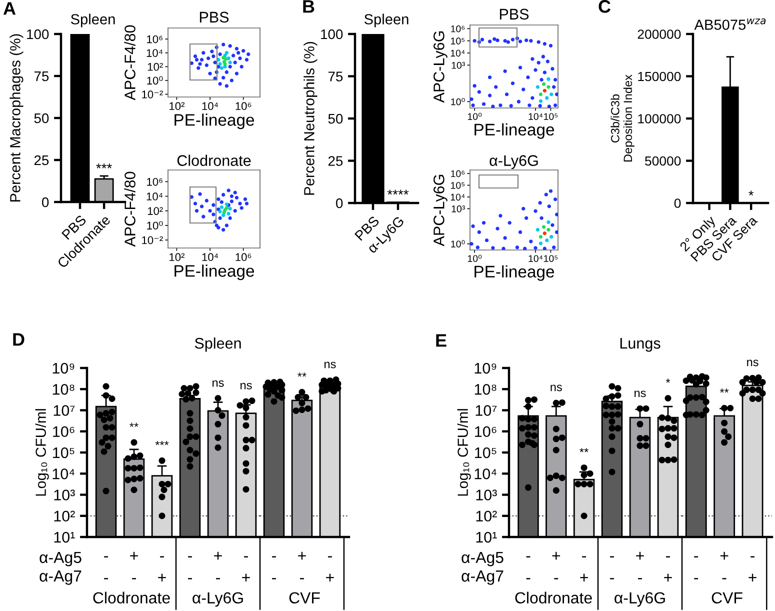  I want to click on text: D, so click(18, 339).